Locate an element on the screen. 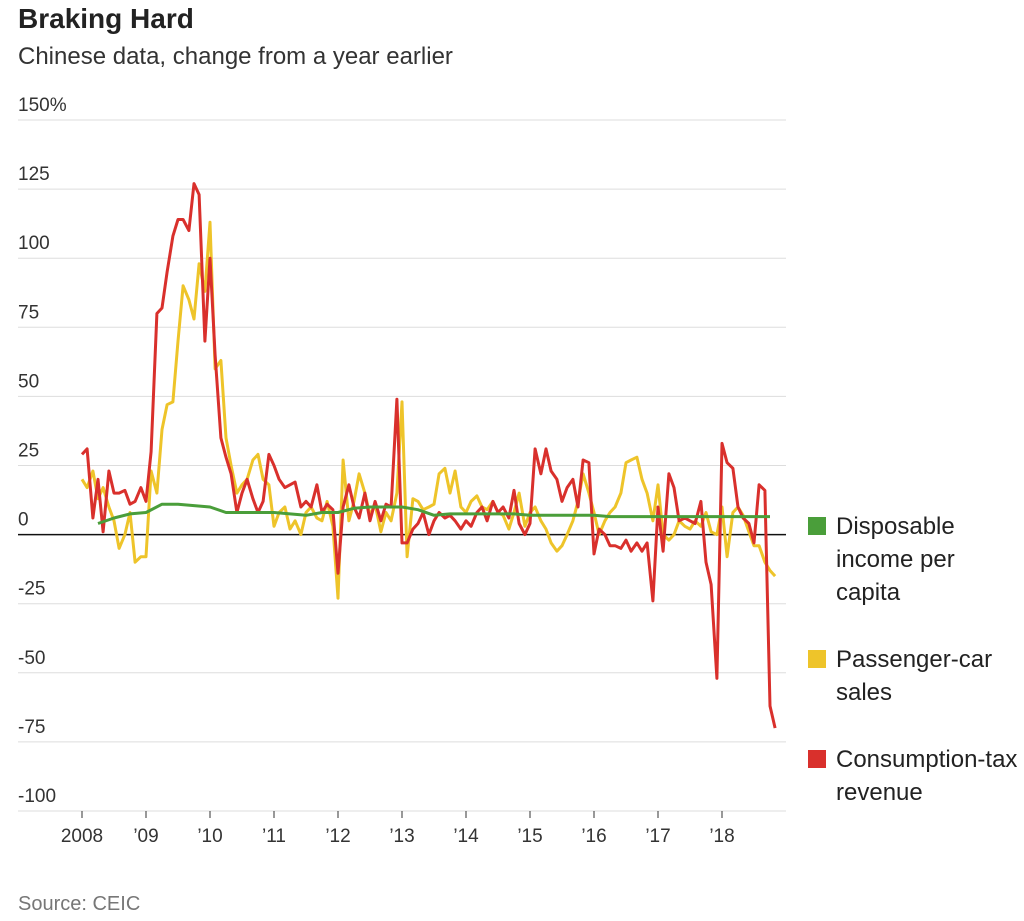 The width and height of the screenshot is (1024, 921). x-tick-label: 2008 is located at coordinates (82, 836).